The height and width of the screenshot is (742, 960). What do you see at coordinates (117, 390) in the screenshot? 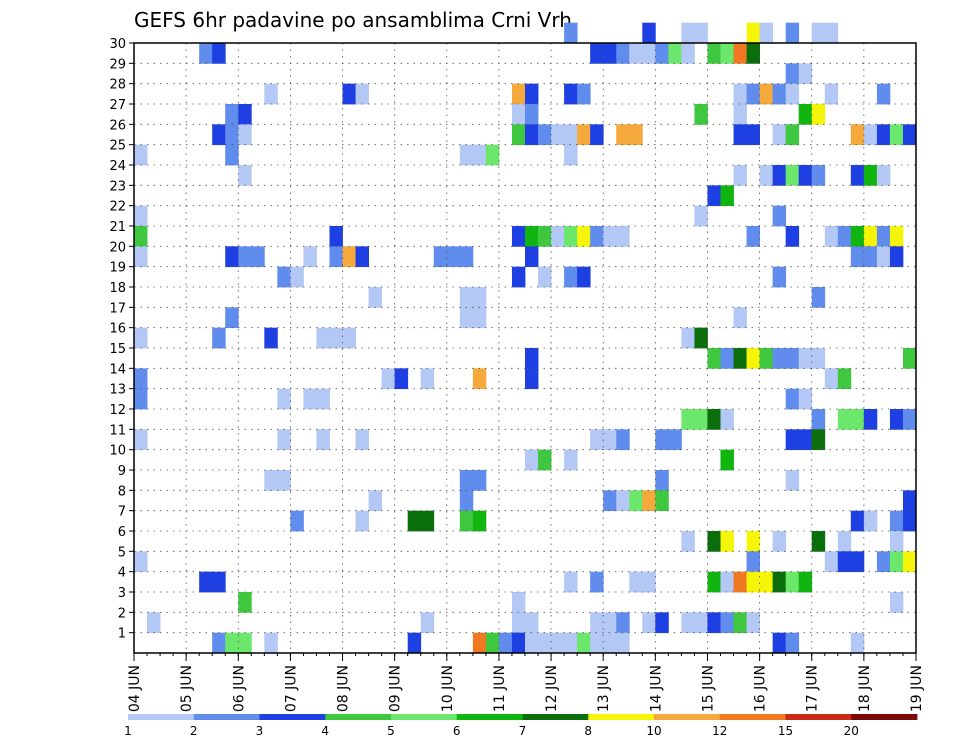
I see `y-tick-label: 13` at bounding box center [117, 390].